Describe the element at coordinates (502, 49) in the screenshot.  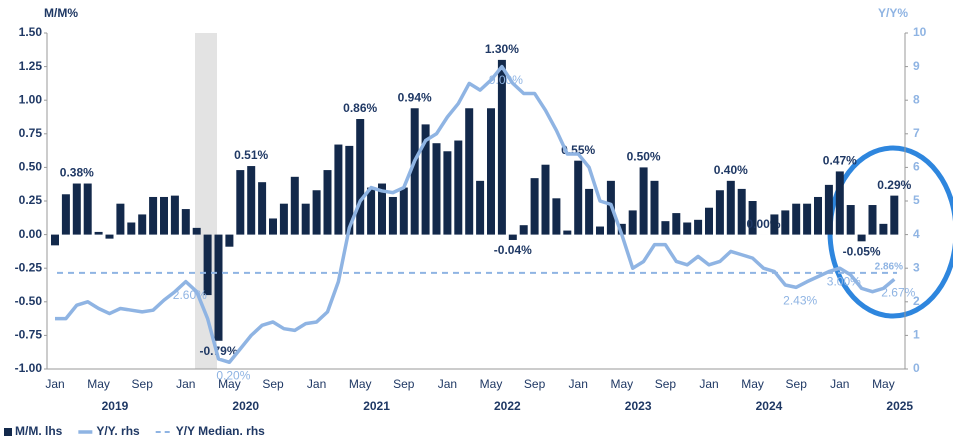
I see `bar-label: 1.30%` at that location.